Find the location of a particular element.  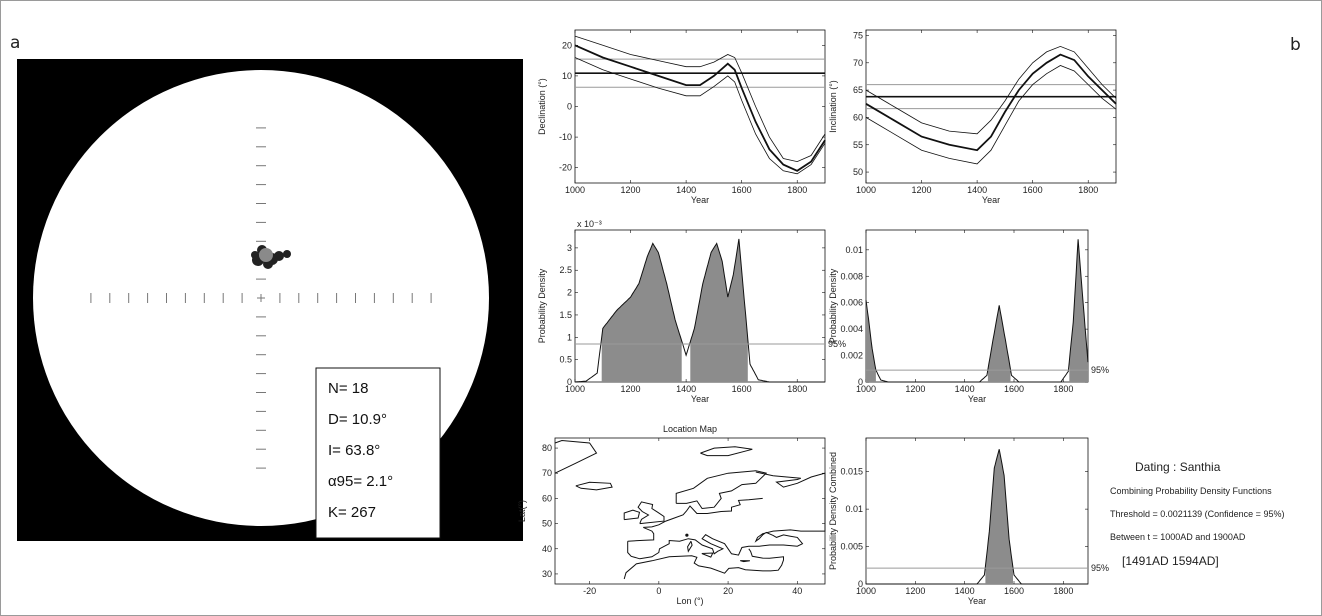

panel-label-a: a is located at coordinates (15, 43).